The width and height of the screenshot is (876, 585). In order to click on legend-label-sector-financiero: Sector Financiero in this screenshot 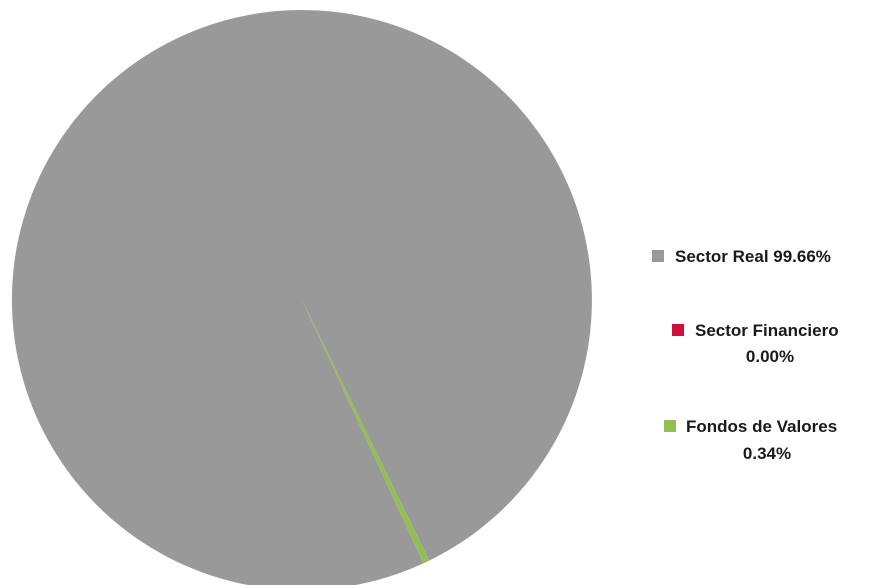, I will do `click(767, 330)`.